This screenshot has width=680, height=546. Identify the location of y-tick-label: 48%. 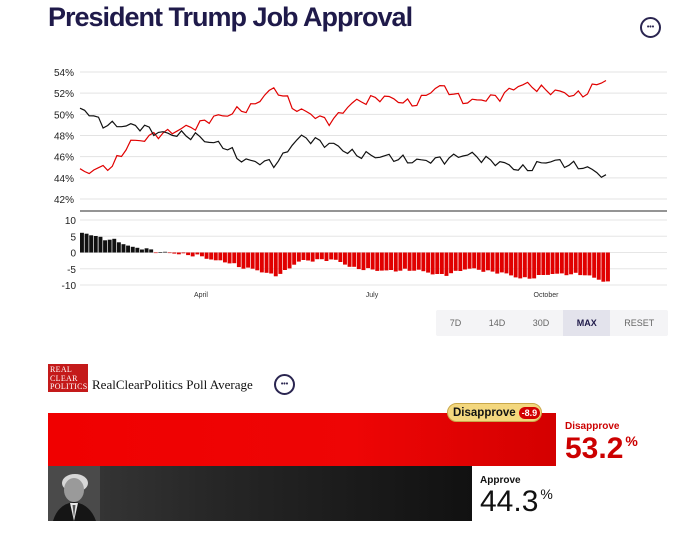
(64, 137).